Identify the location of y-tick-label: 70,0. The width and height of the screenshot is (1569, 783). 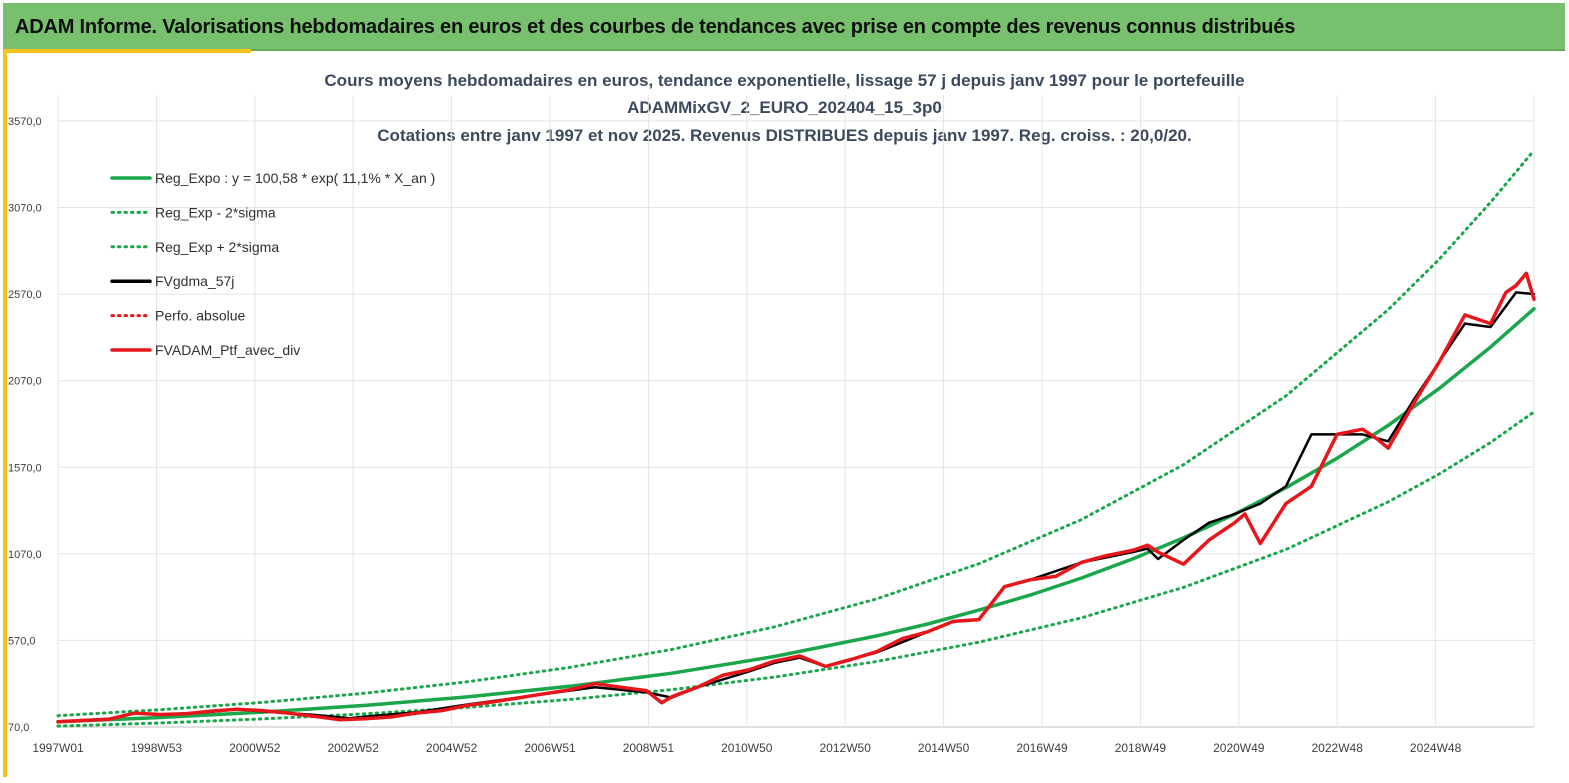
(18, 728).